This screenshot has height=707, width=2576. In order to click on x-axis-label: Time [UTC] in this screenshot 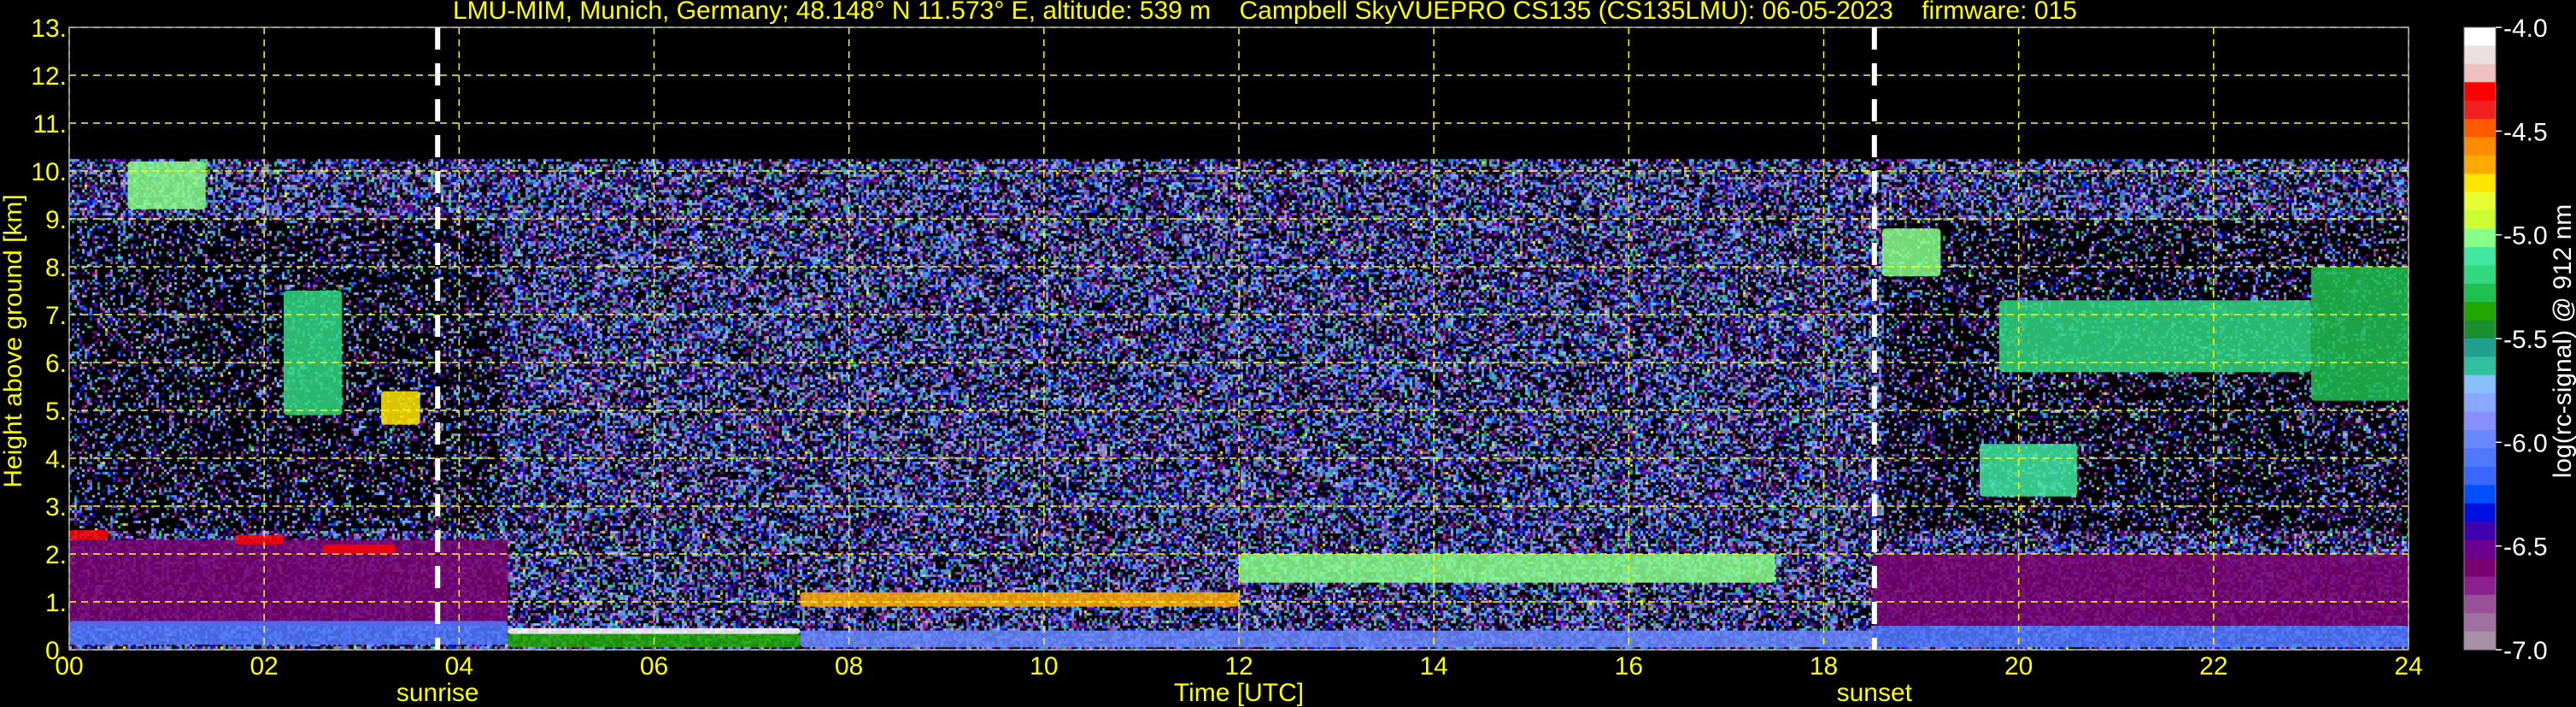, I will do `click(1239, 693)`.